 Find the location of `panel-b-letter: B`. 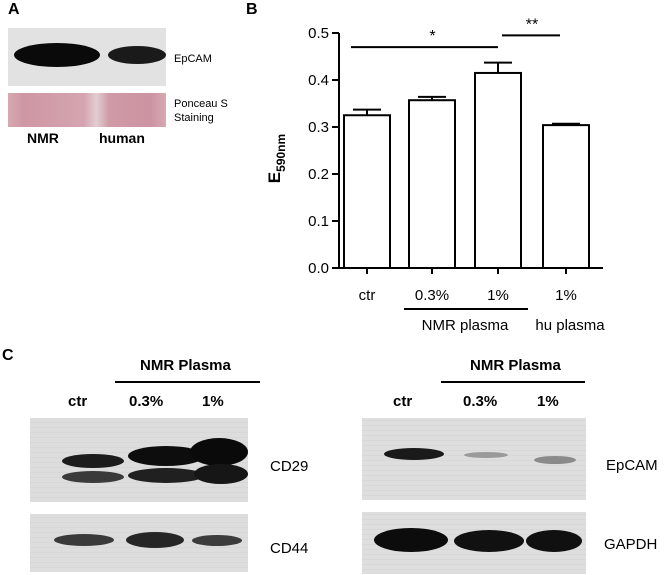

panel-b-letter: B is located at coordinates (252, 9).